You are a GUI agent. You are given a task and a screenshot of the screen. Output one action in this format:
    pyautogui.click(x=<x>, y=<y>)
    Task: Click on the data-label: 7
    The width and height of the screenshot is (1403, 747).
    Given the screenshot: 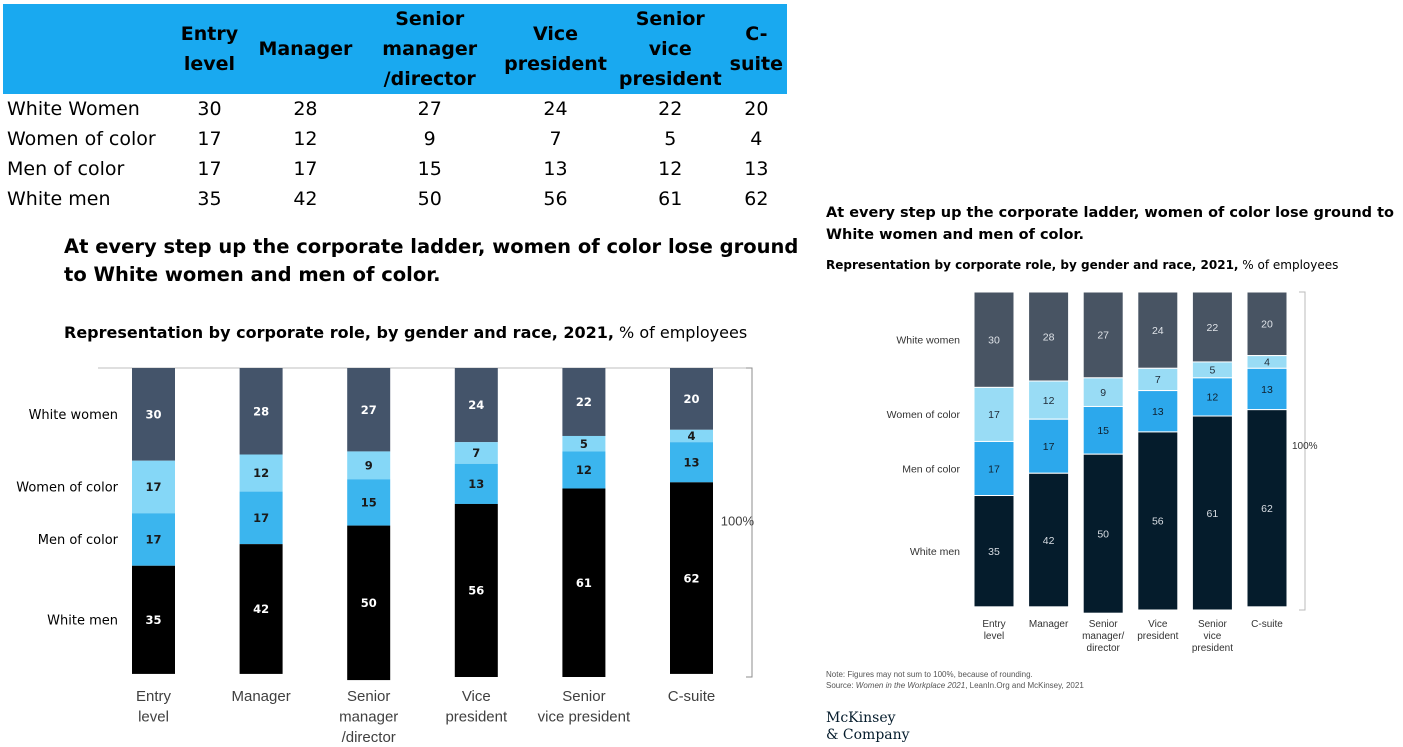 What is the action you would take?
    pyautogui.click(x=1158, y=380)
    